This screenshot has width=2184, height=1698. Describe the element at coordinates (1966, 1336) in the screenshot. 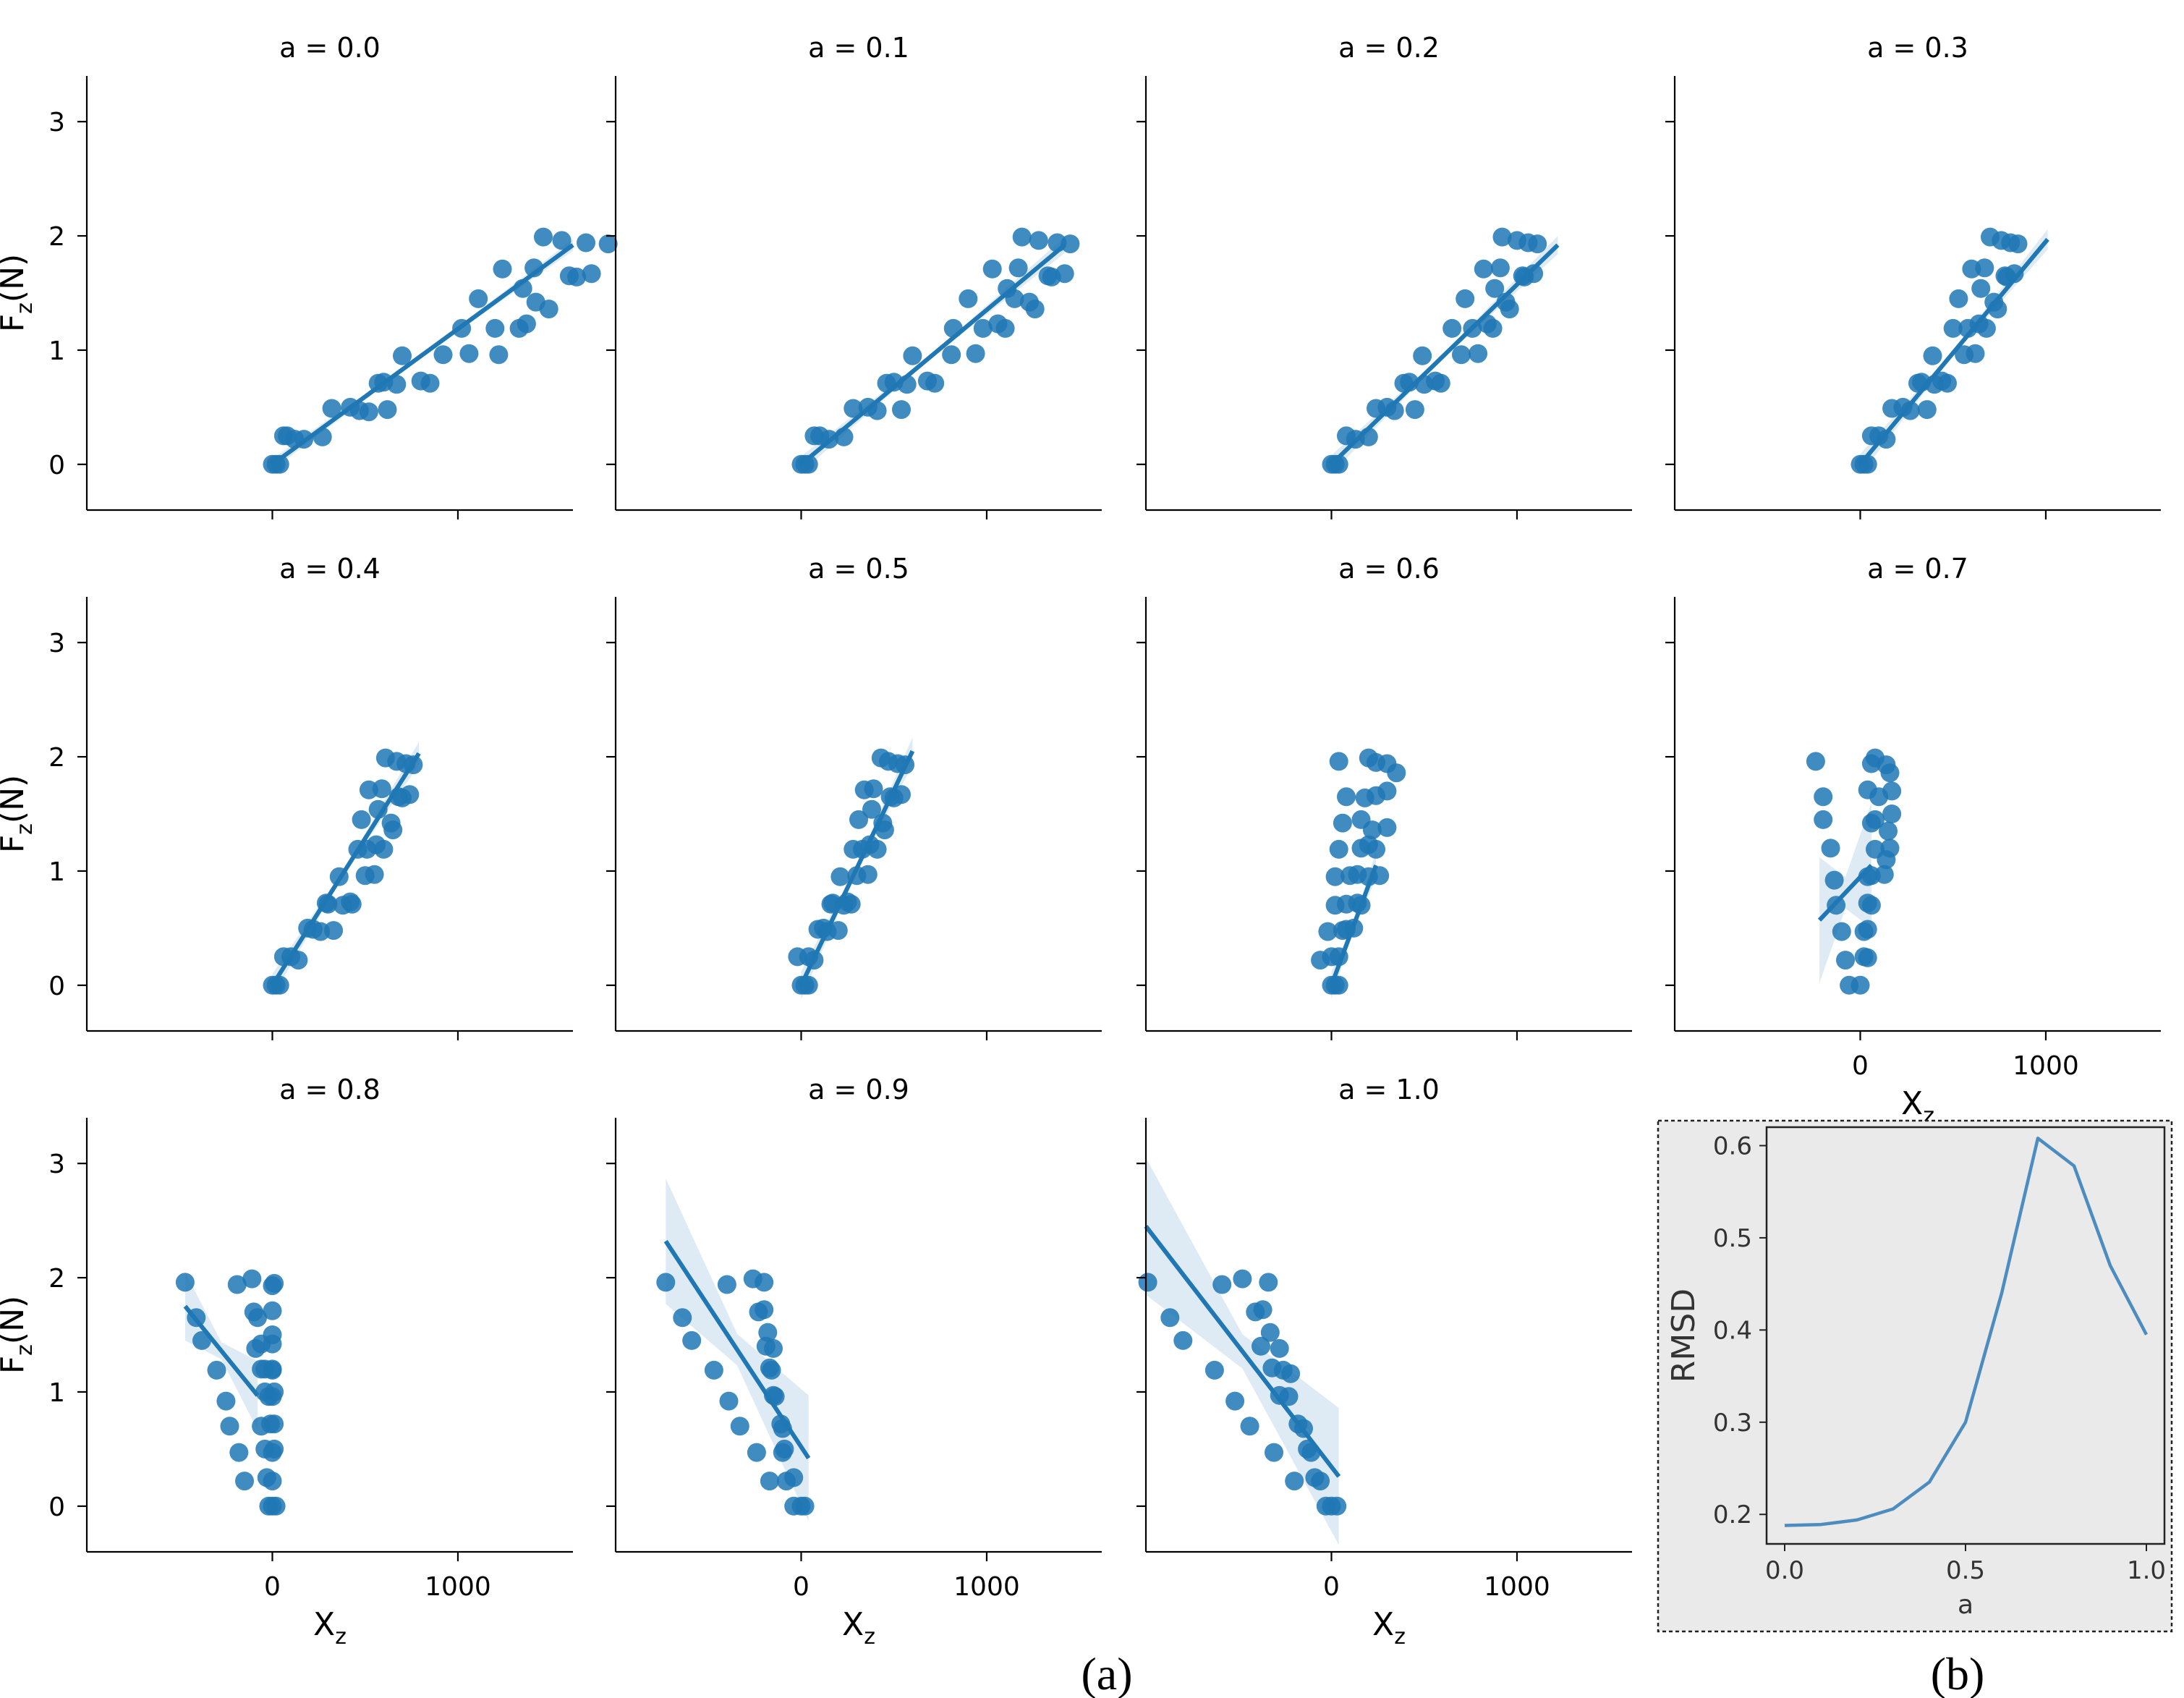

I see `plot-area` at that location.